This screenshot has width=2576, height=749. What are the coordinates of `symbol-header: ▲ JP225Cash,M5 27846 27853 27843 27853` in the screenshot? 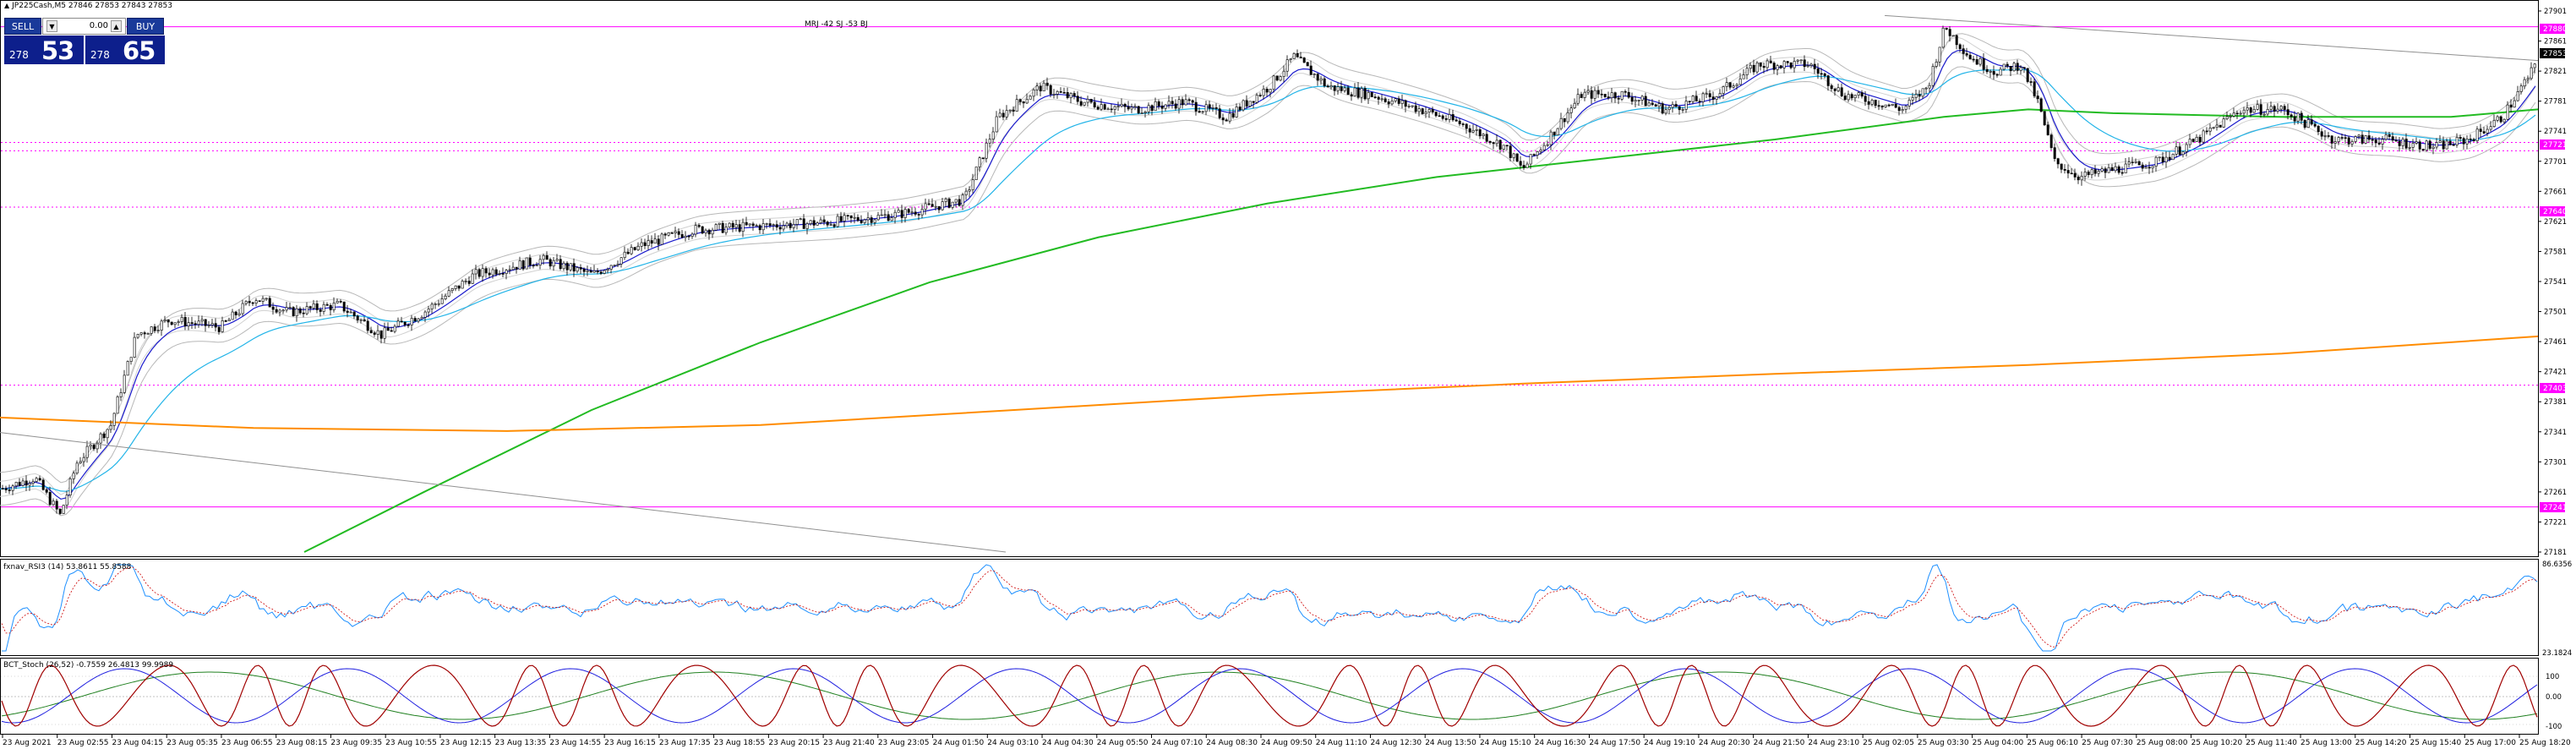 It's located at (88, 6).